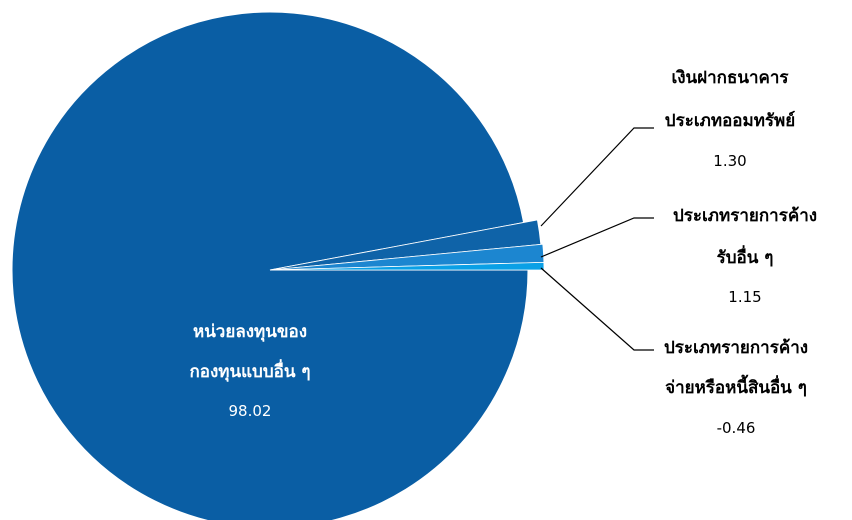 The height and width of the screenshot is (520, 852). I want to click on label-other-payables-line-1: ประเภทรายการค้าง, so click(736, 348).